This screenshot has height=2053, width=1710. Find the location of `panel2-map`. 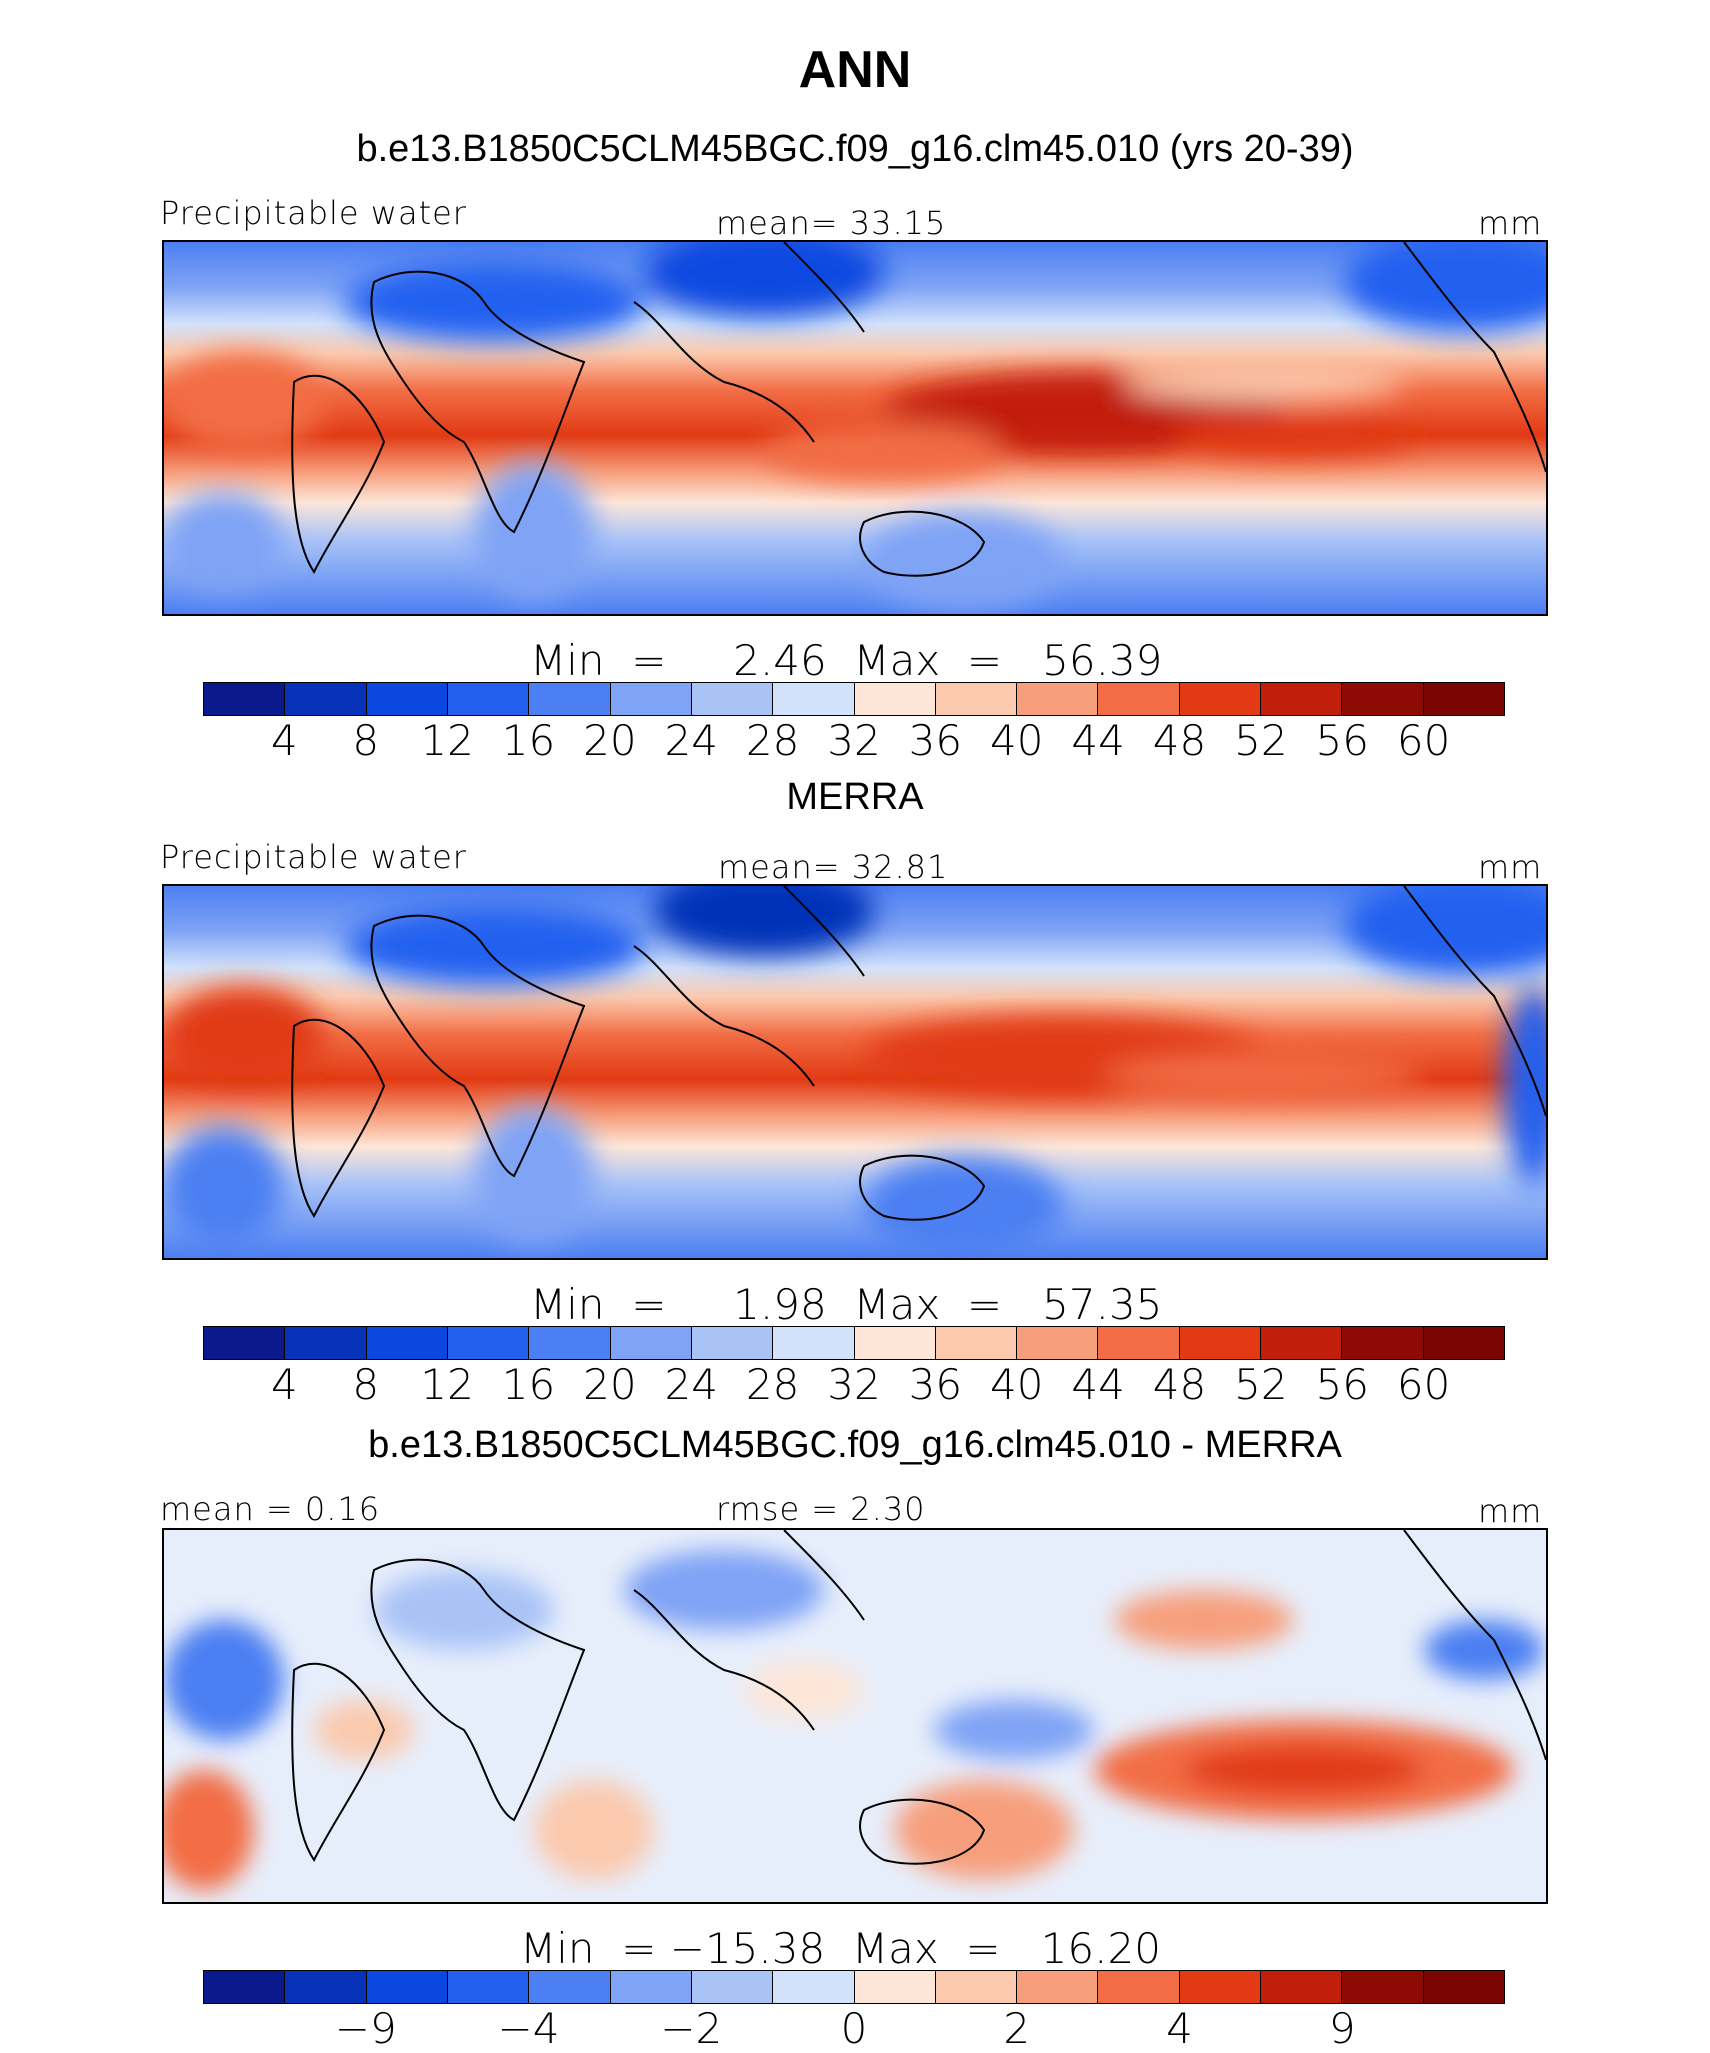

panel2-map is located at coordinates (855, 1072).